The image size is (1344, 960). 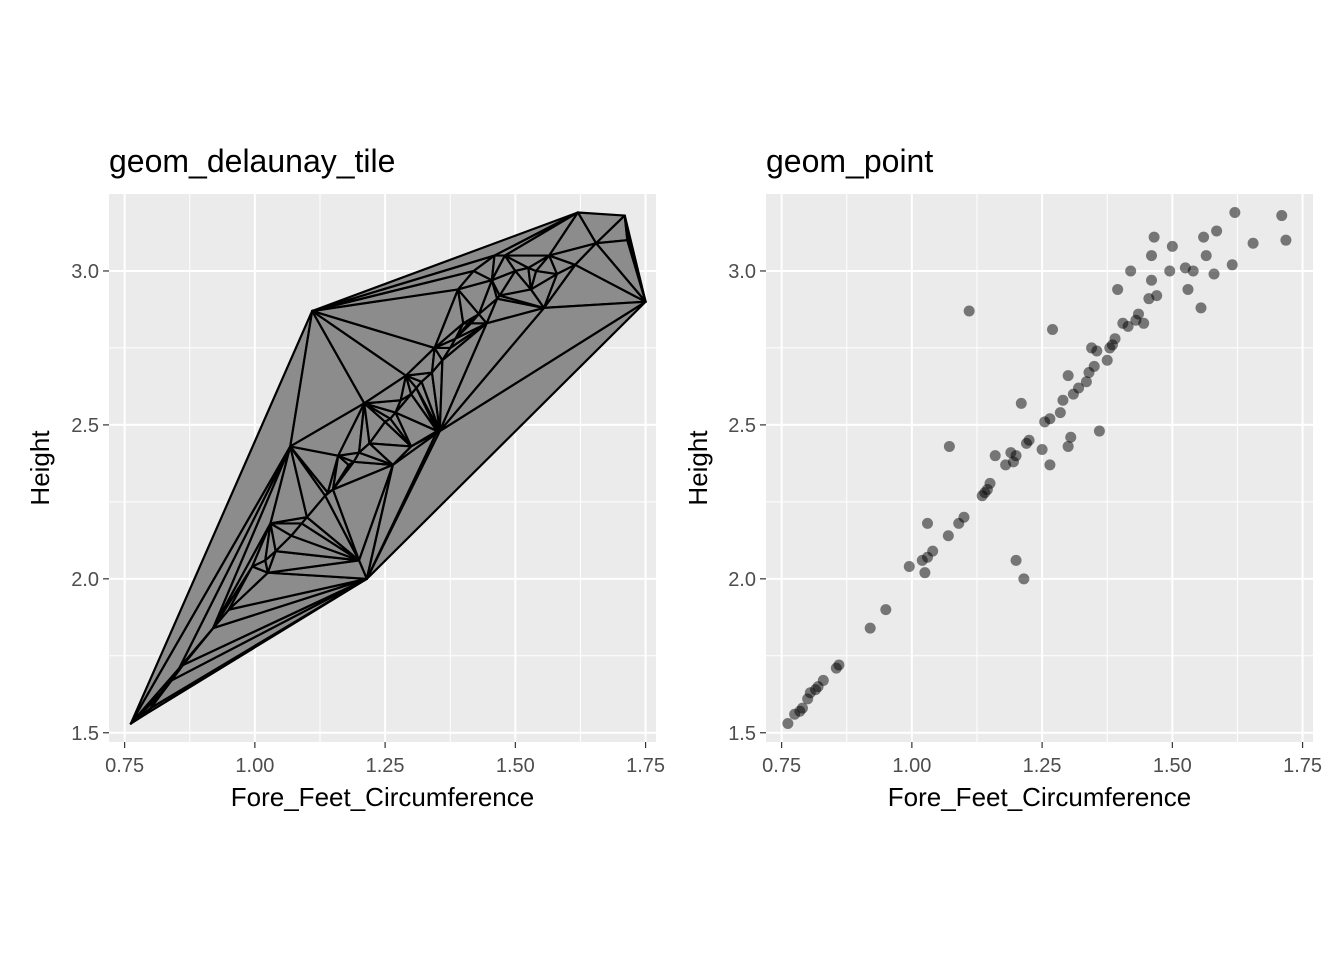 I want to click on chart-title: geom_point, so click(x=849, y=161).